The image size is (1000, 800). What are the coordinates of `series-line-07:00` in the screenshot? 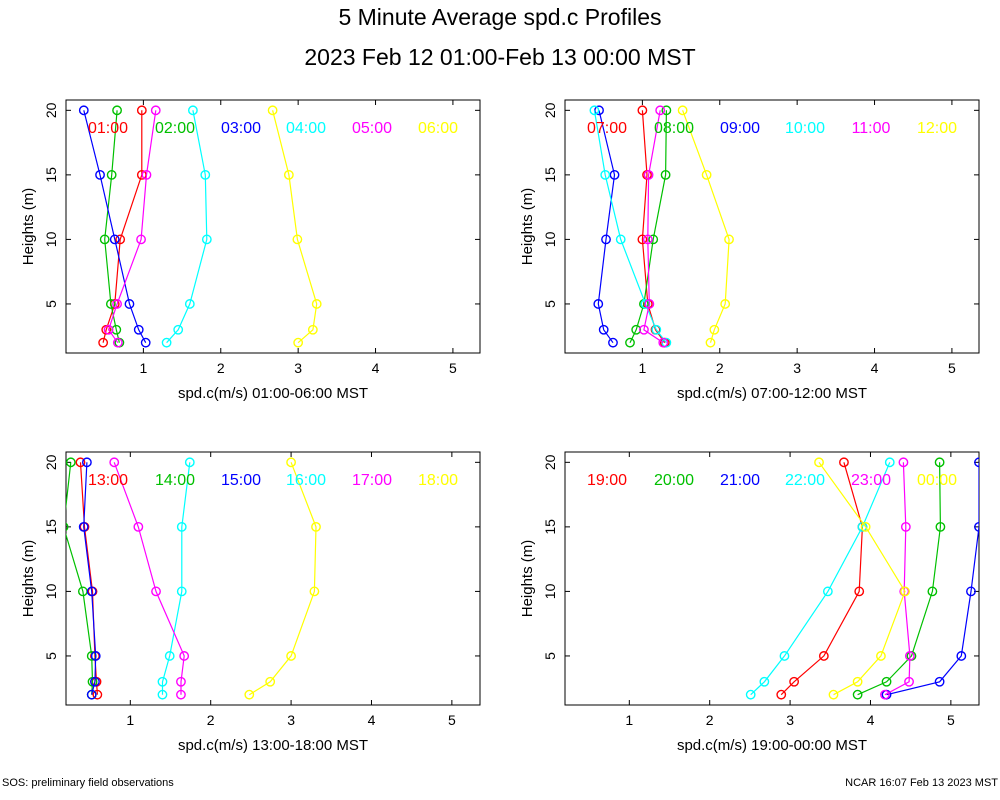 It's located at (653, 227).